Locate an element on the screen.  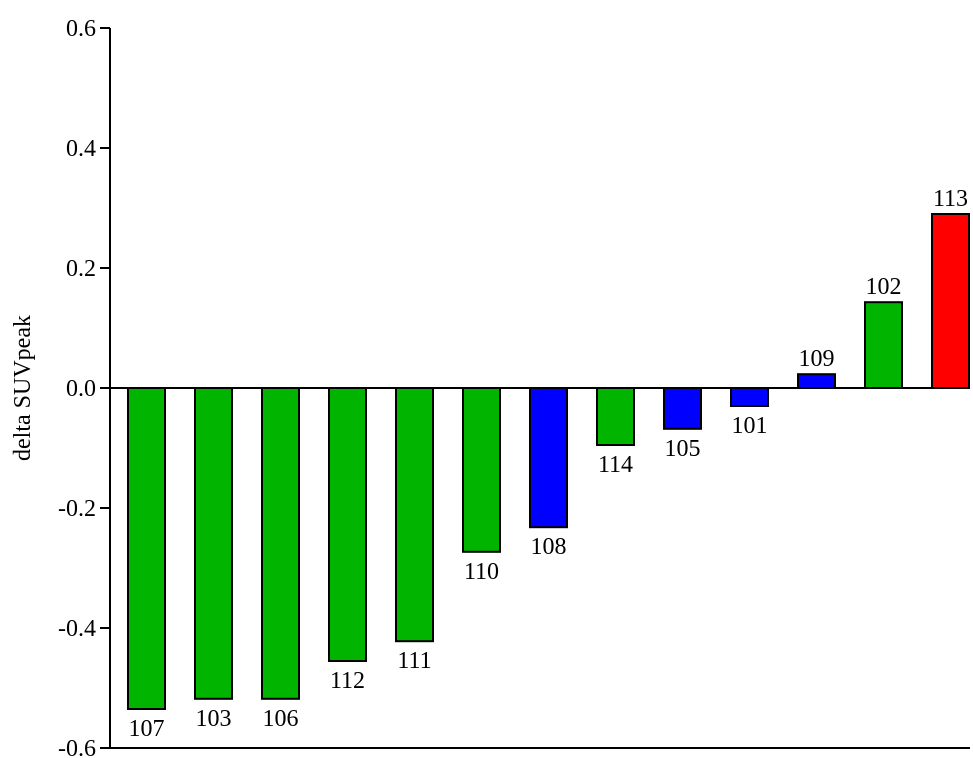
bar-label-107: 107 is located at coordinates (147, 729).